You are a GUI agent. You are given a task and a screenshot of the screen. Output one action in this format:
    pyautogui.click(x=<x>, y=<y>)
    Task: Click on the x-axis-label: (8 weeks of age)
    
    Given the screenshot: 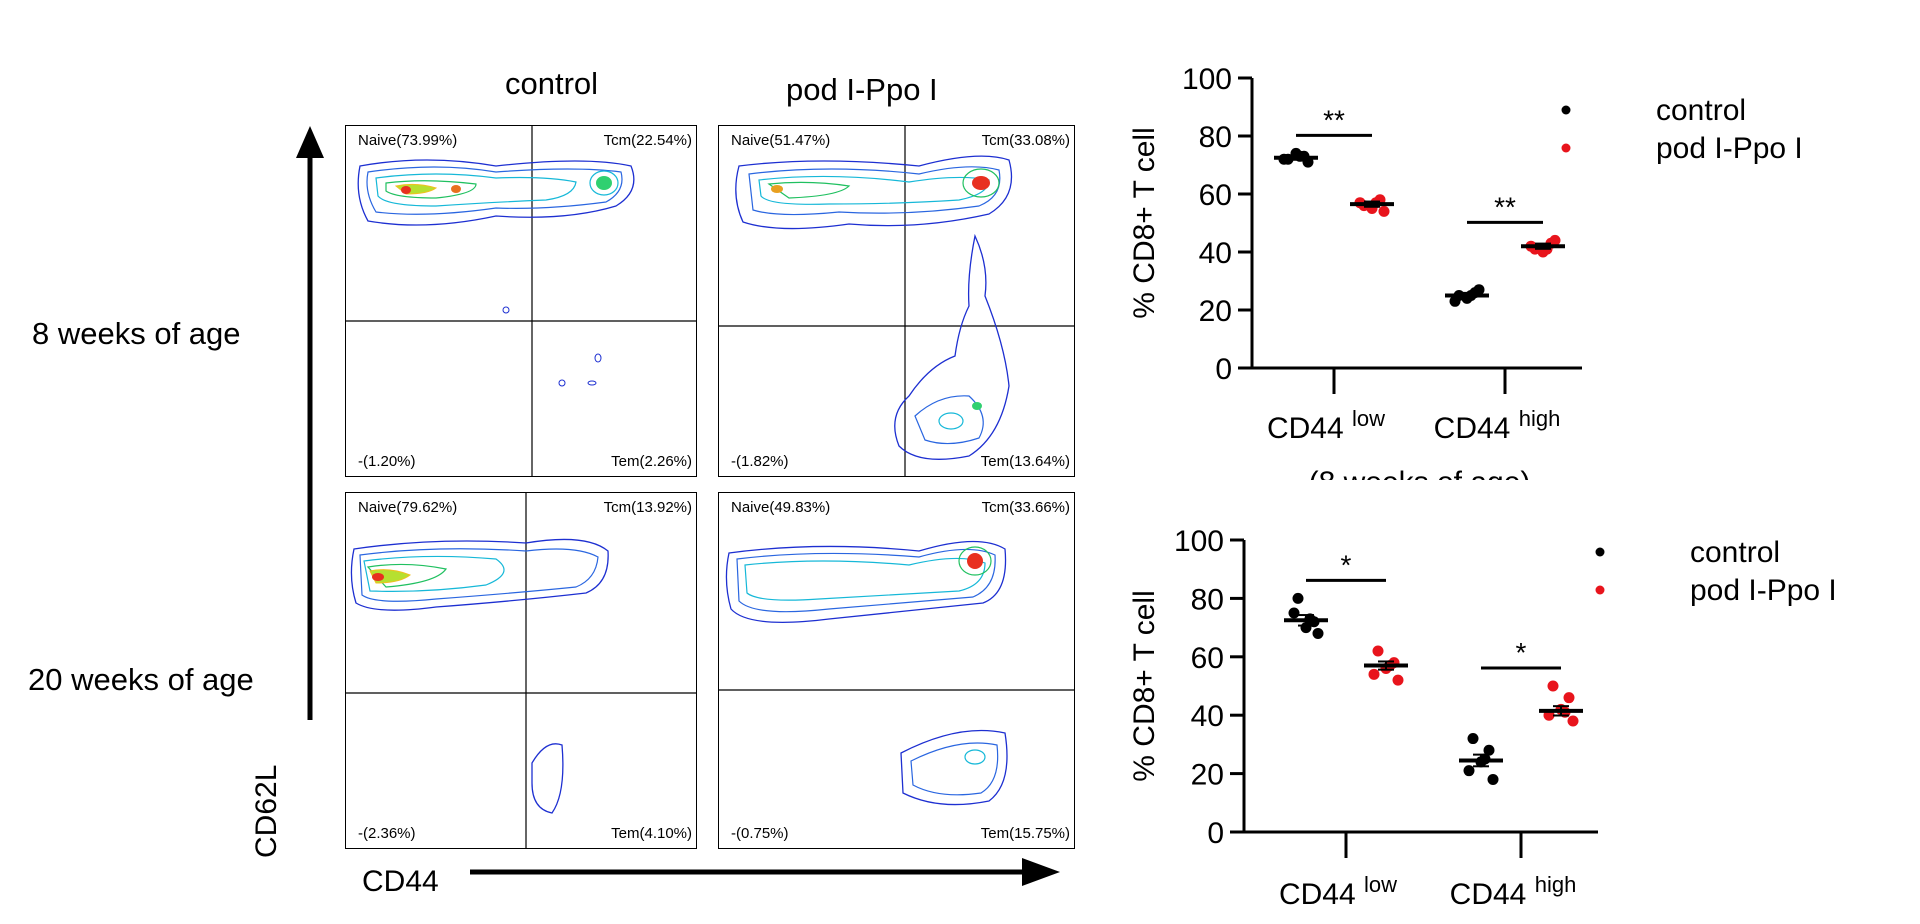 What is the action you would take?
    pyautogui.click(x=1420, y=473)
    